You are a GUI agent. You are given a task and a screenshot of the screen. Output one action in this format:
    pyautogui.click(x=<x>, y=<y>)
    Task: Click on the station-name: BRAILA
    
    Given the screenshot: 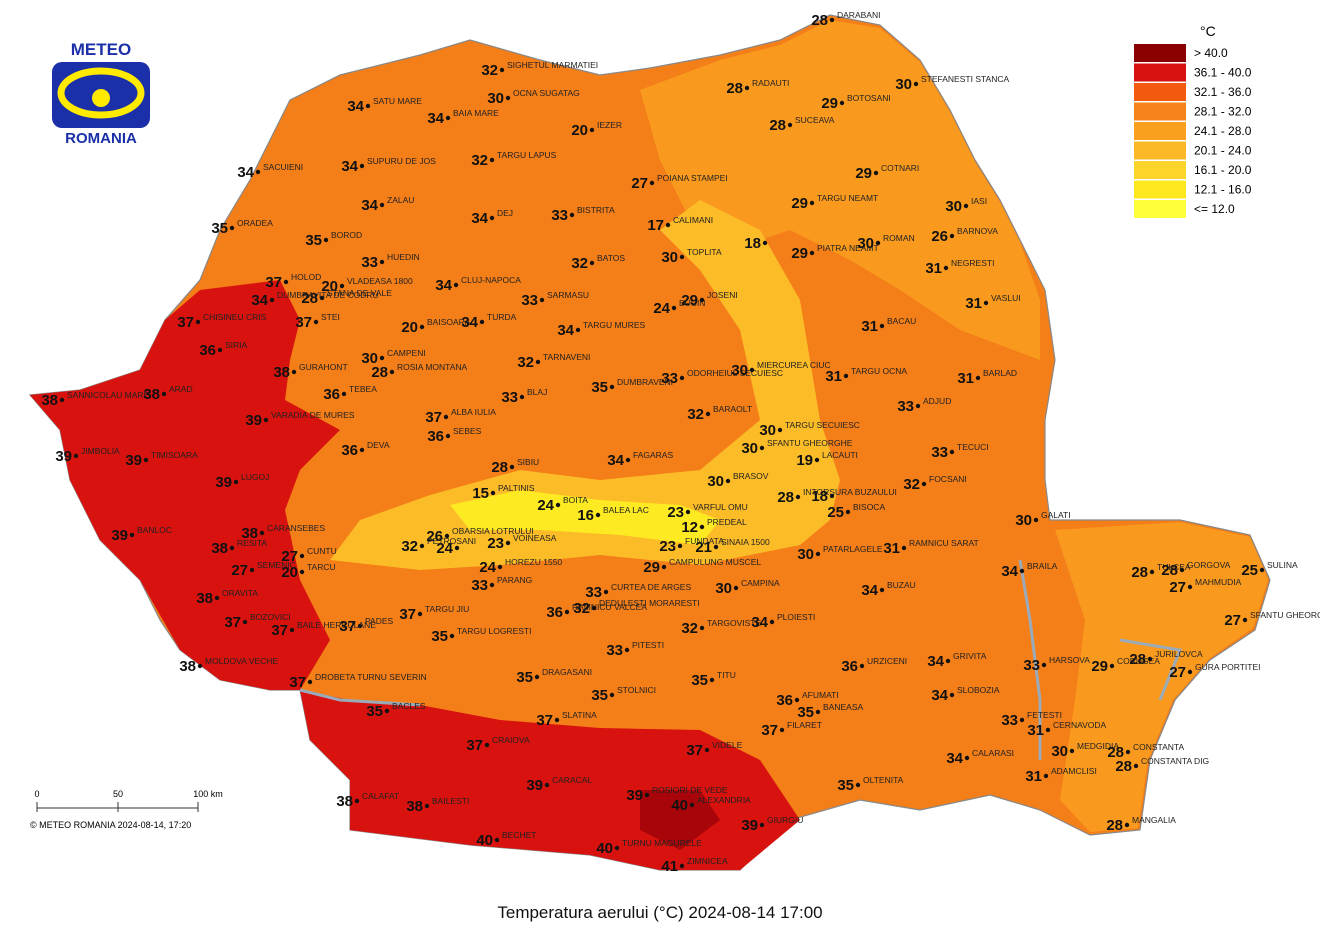 What is the action you would take?
    pyautogui.click(x=1042, y=566)
    